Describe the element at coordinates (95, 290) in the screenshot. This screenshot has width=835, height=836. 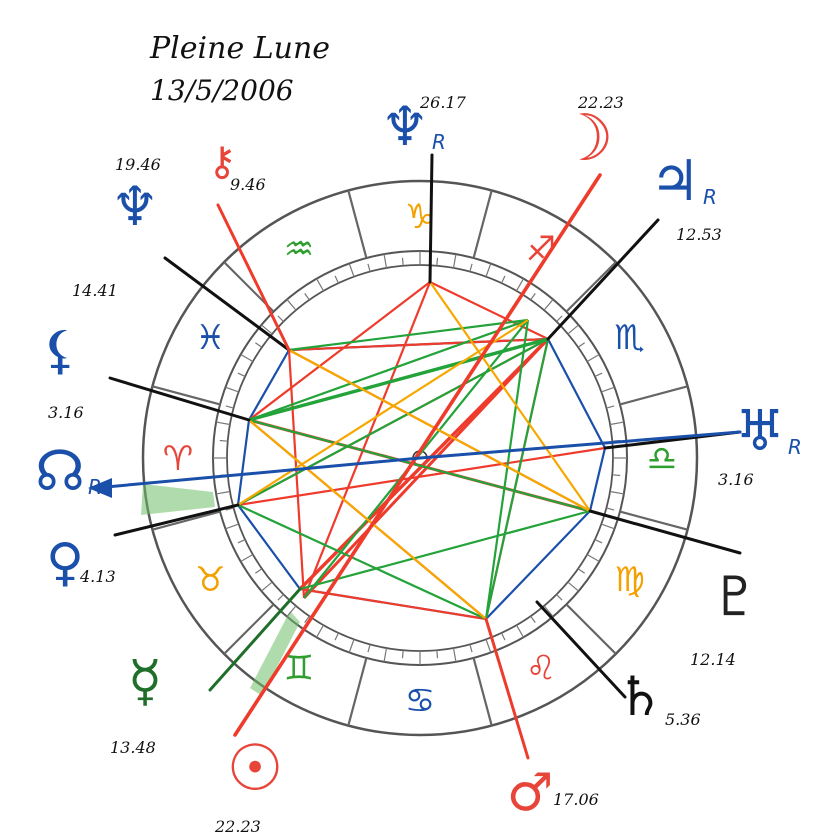
I see `lilith-degree-label: 14.41` at that location.